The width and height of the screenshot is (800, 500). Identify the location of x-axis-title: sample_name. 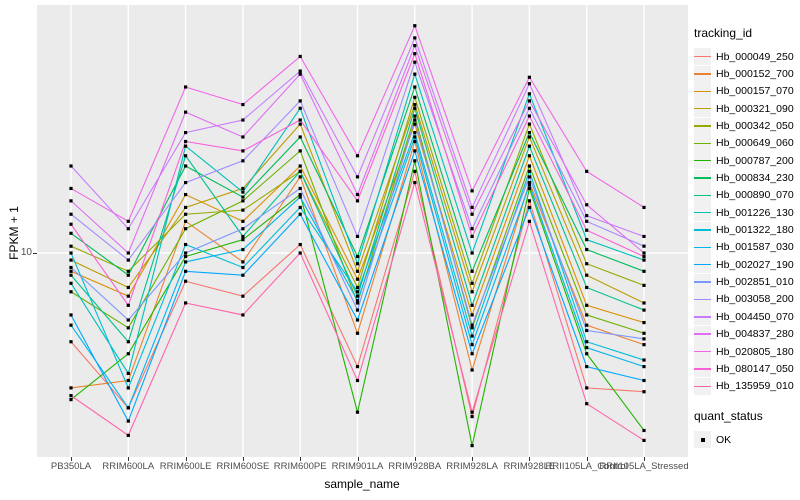
(362, 484).